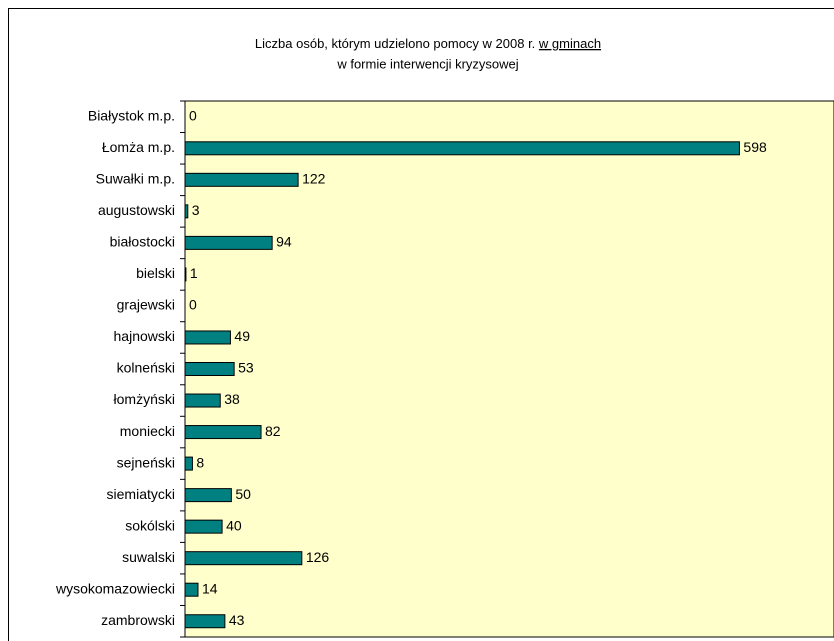 The width and height of the screenshot is (834, 641). Describe the element at coordinates (141, 494) in the screenshot. I see `y-tick-label: siemiatycki` at that location.